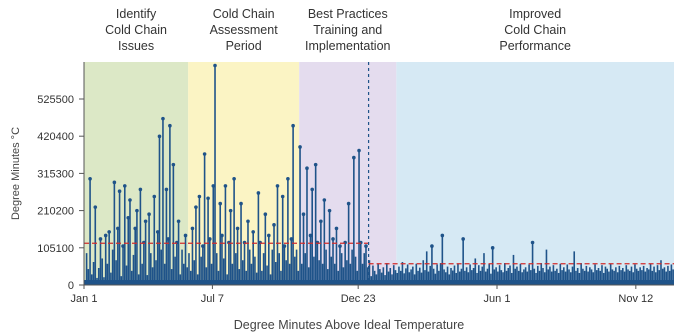 This screenshot has height=335, width=674. I want to click on x-tick-label-2: Jul 7, so click(212, 299).